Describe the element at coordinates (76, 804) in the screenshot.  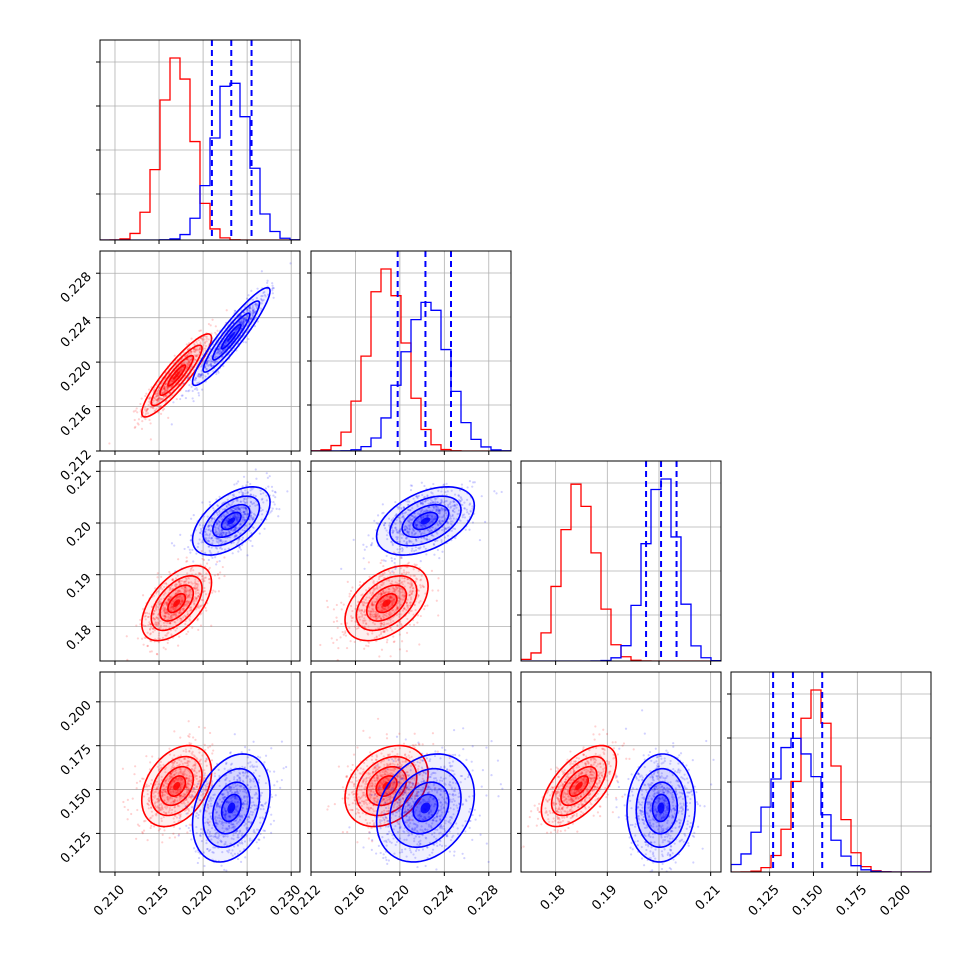
I see `y-tick-label-3-1: 0.150` at that location.